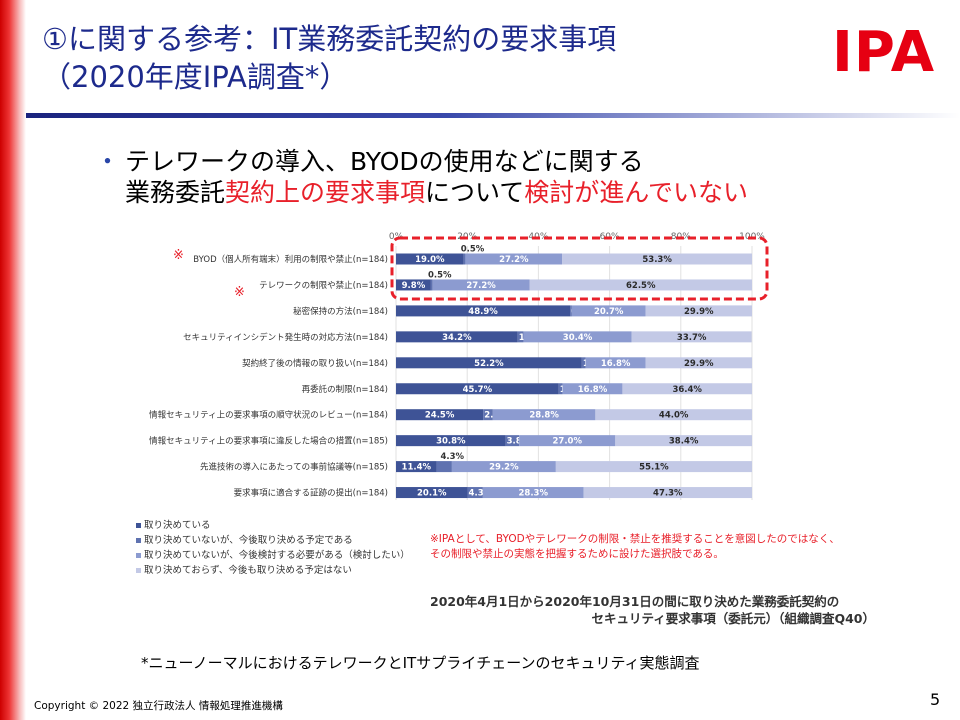 The height and width of the screenshot is (720, 960). I want to click on data-label: 36.4%, so click(687, 390).